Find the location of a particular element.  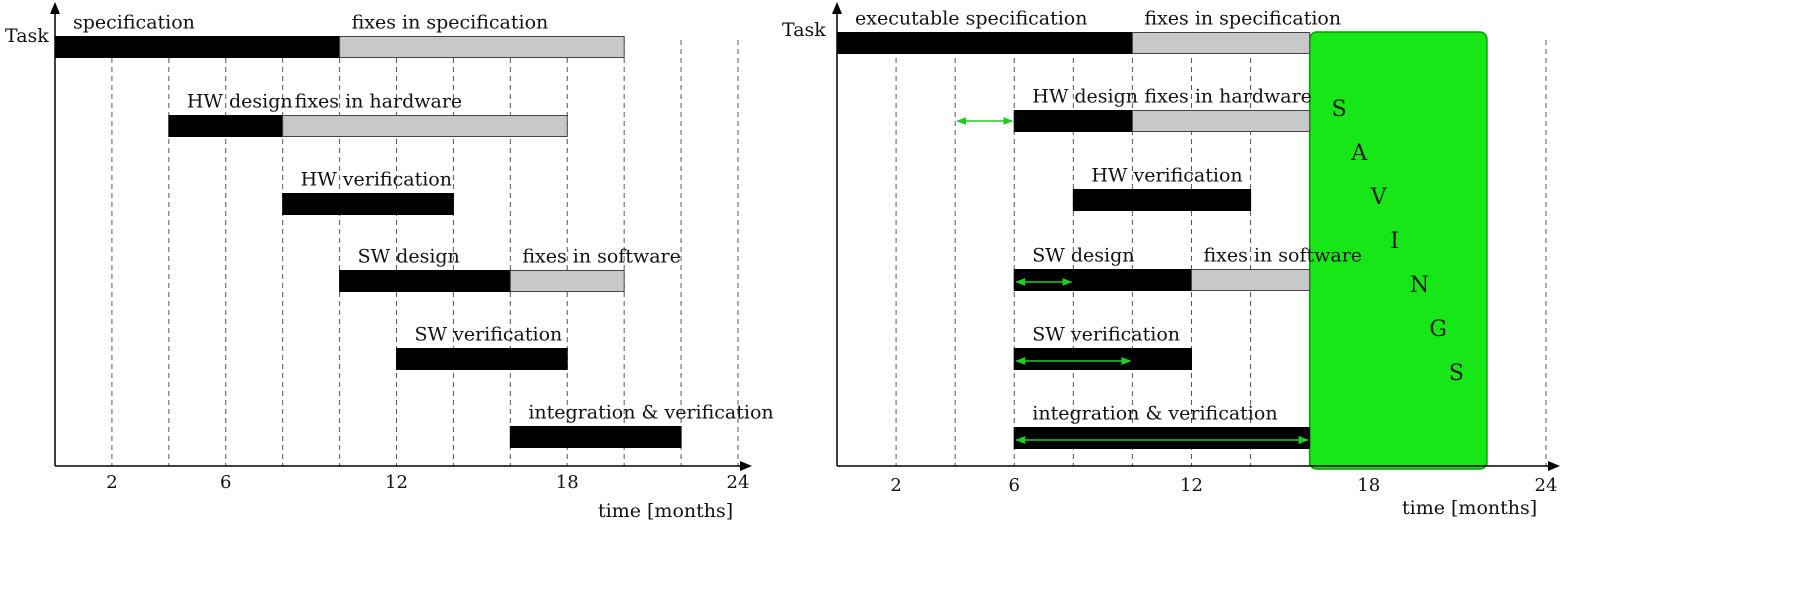

savings-letter: N is located at coordinates (1419, 285).